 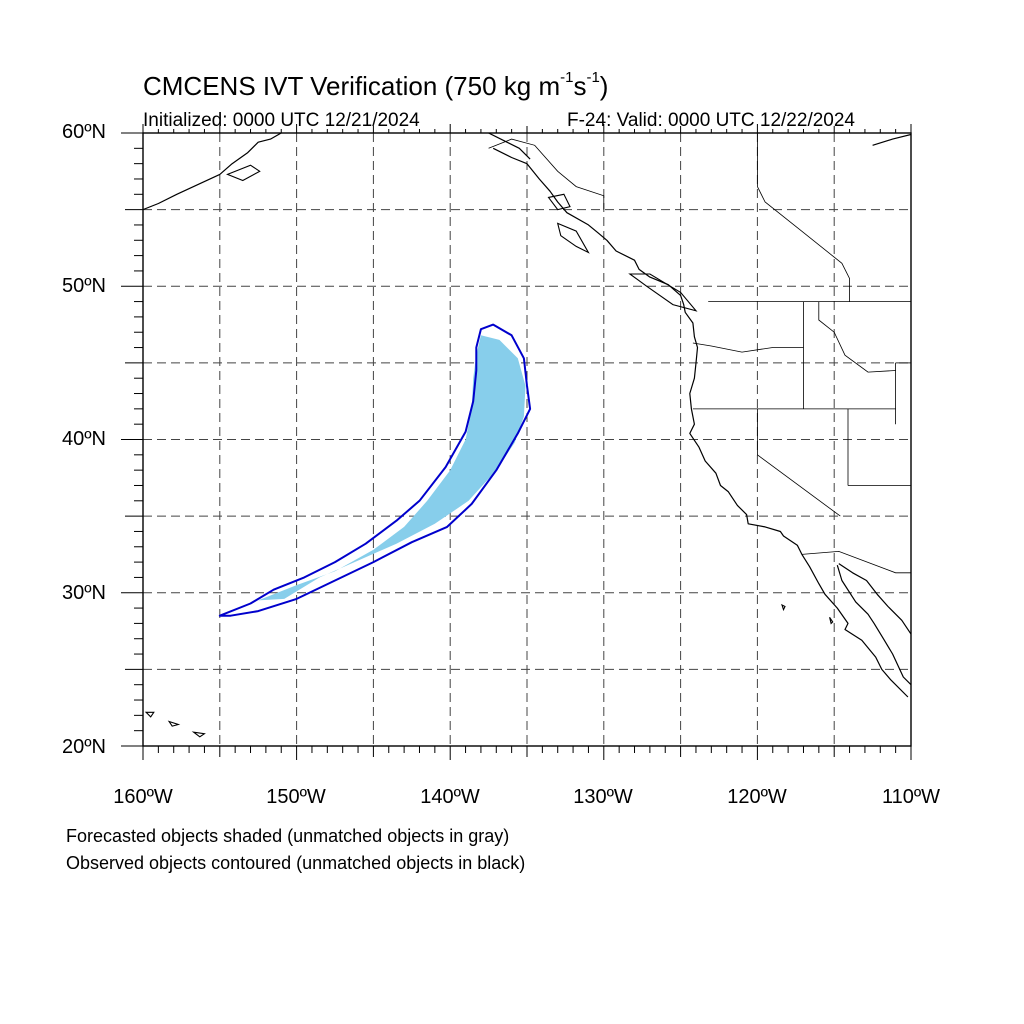 I want to click on lat-label-50n: 50ºN, so click(x=84, y=286).